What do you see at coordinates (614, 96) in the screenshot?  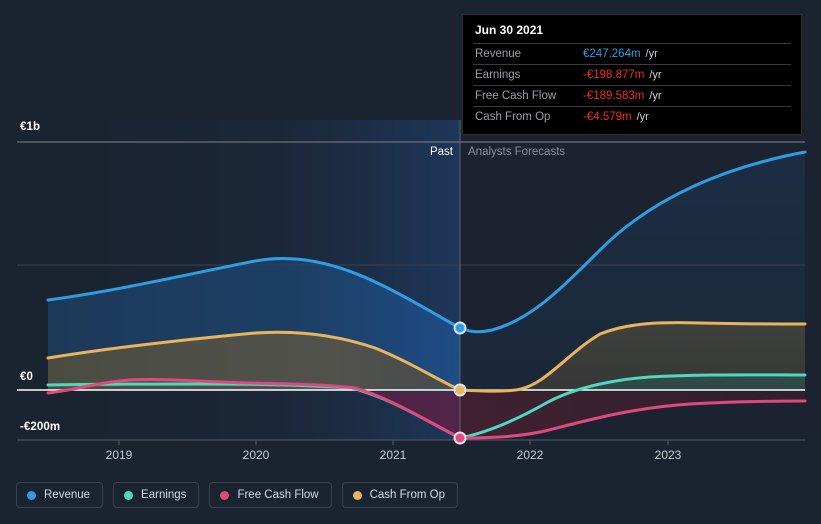 I see `tooltip-row-value: -€189.583m` at bounding box center [614, 96].